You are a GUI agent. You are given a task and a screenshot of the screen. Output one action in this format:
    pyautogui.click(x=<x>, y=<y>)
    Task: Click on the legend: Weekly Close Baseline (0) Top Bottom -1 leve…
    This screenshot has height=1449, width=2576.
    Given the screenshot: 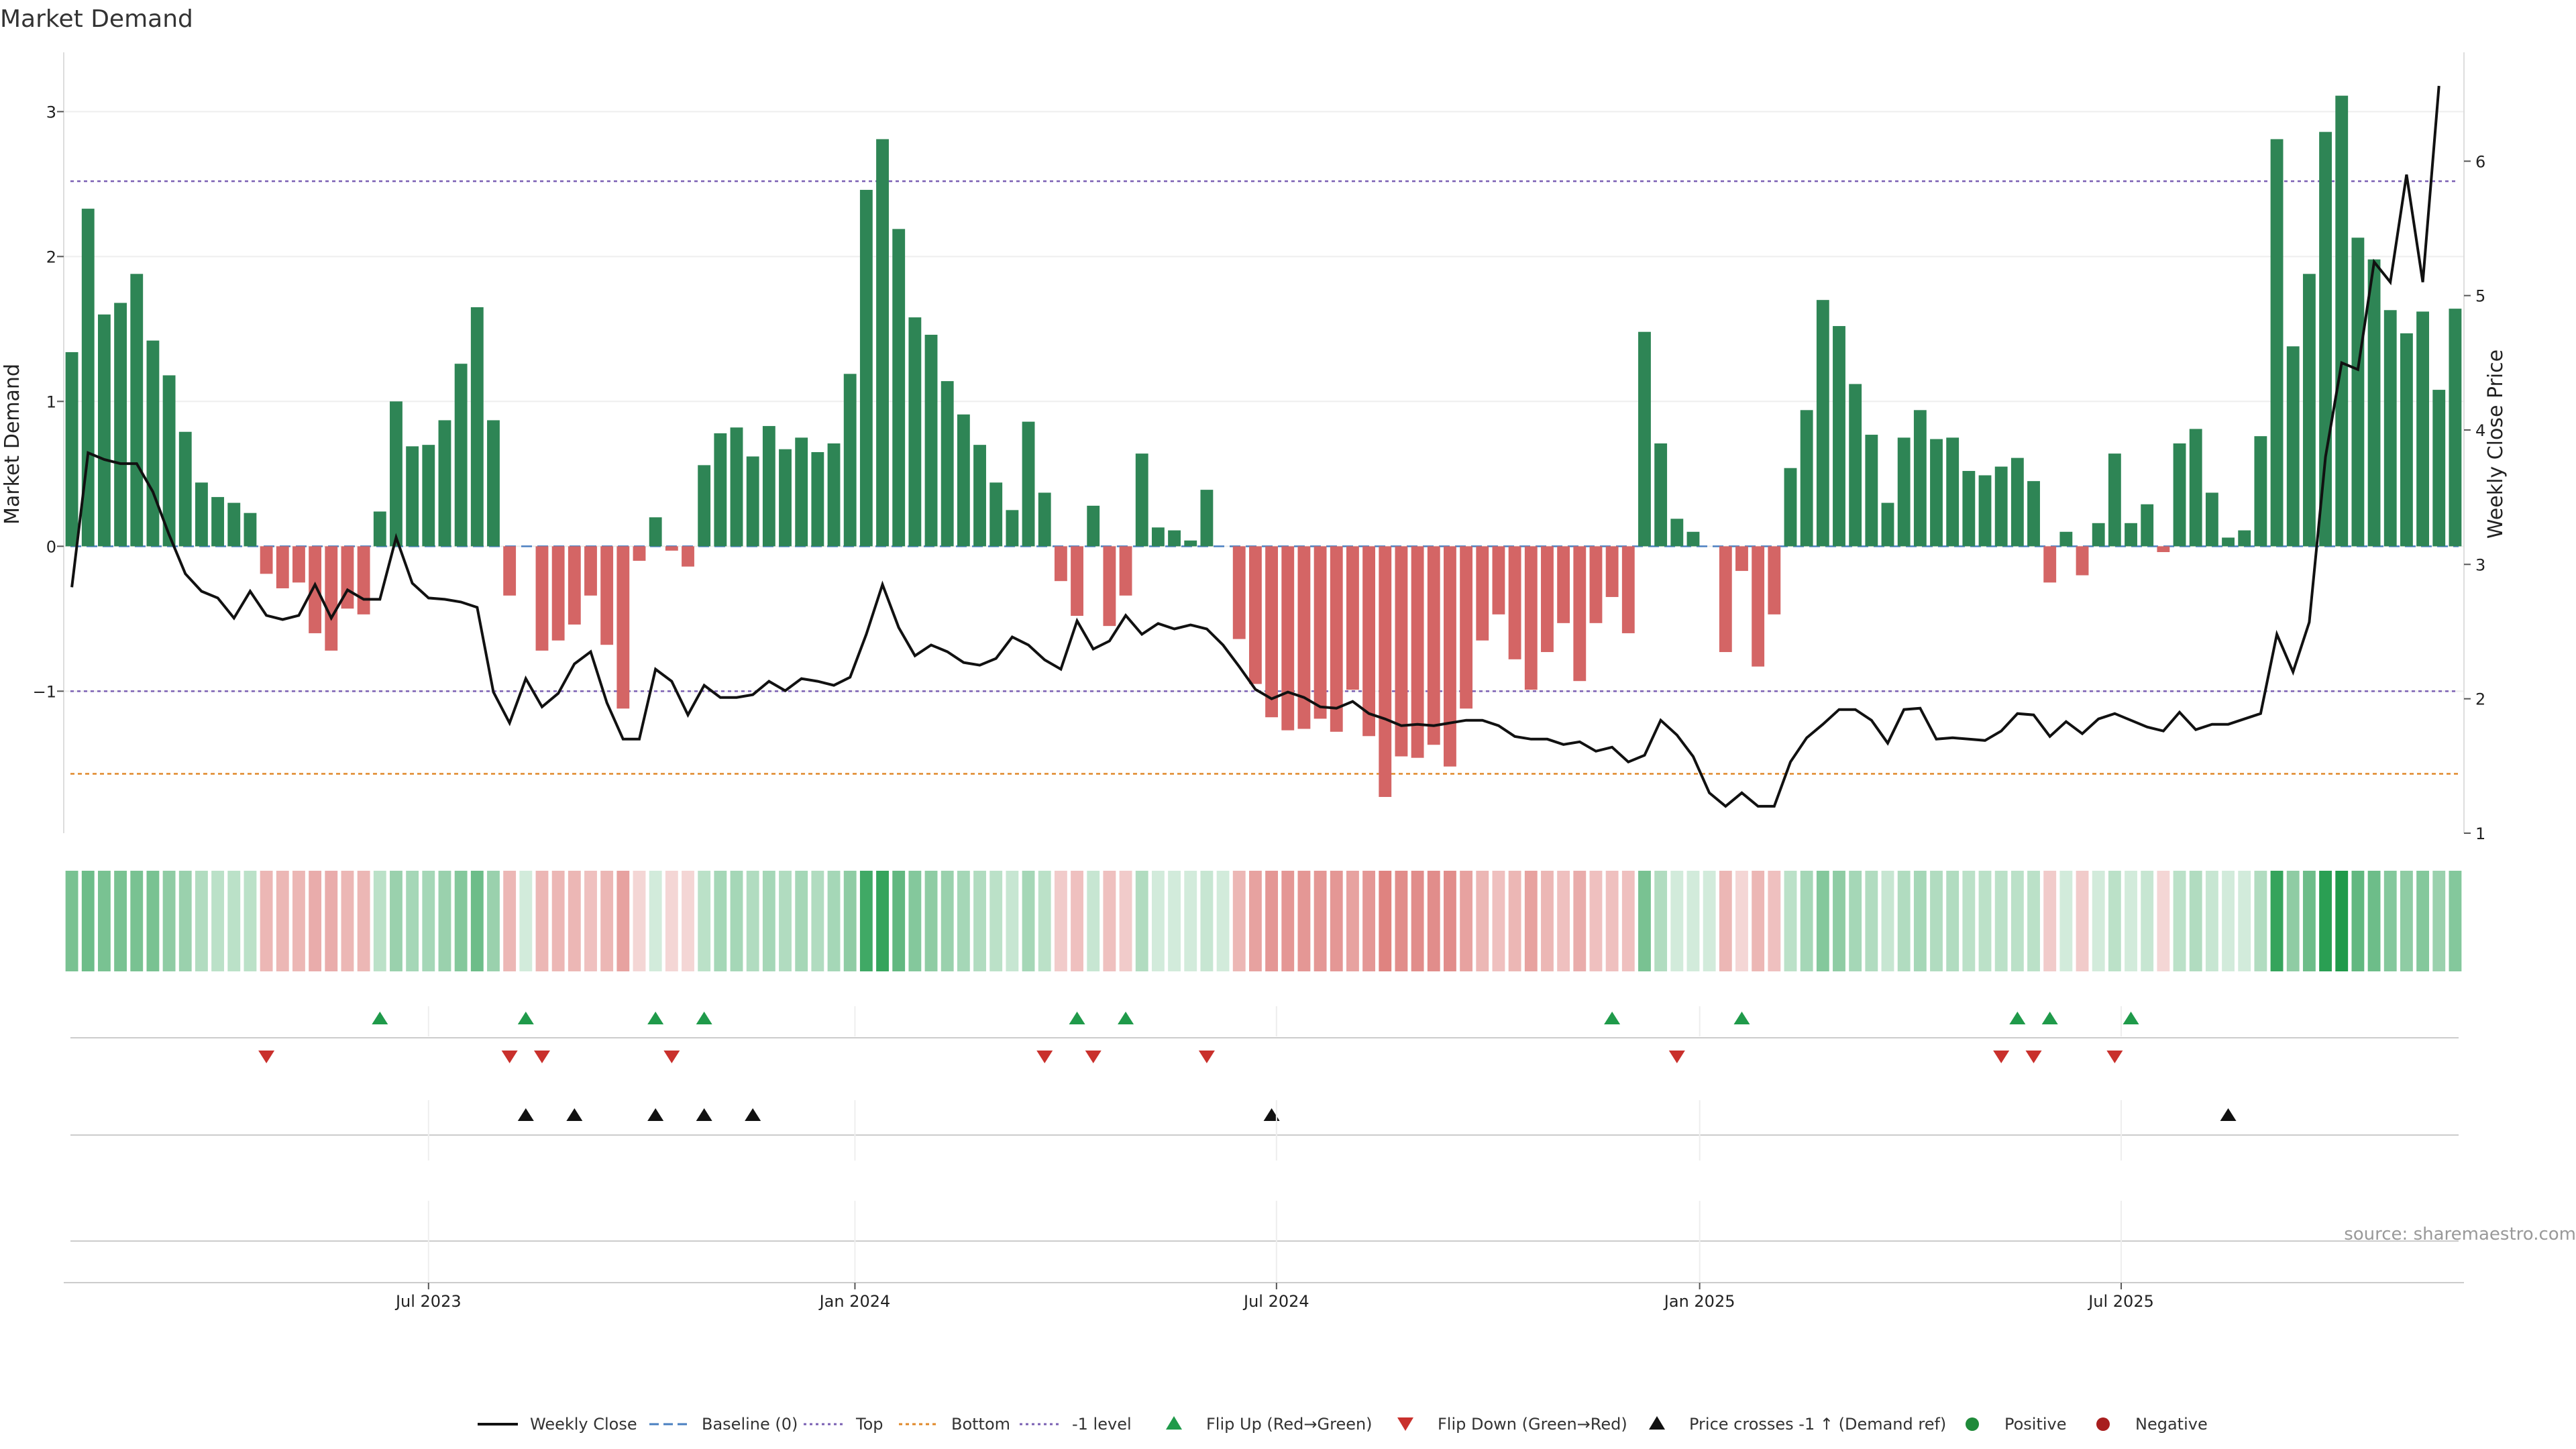 What is the action you would take?
    pyautogui.click(x=1343, y=1424)
    